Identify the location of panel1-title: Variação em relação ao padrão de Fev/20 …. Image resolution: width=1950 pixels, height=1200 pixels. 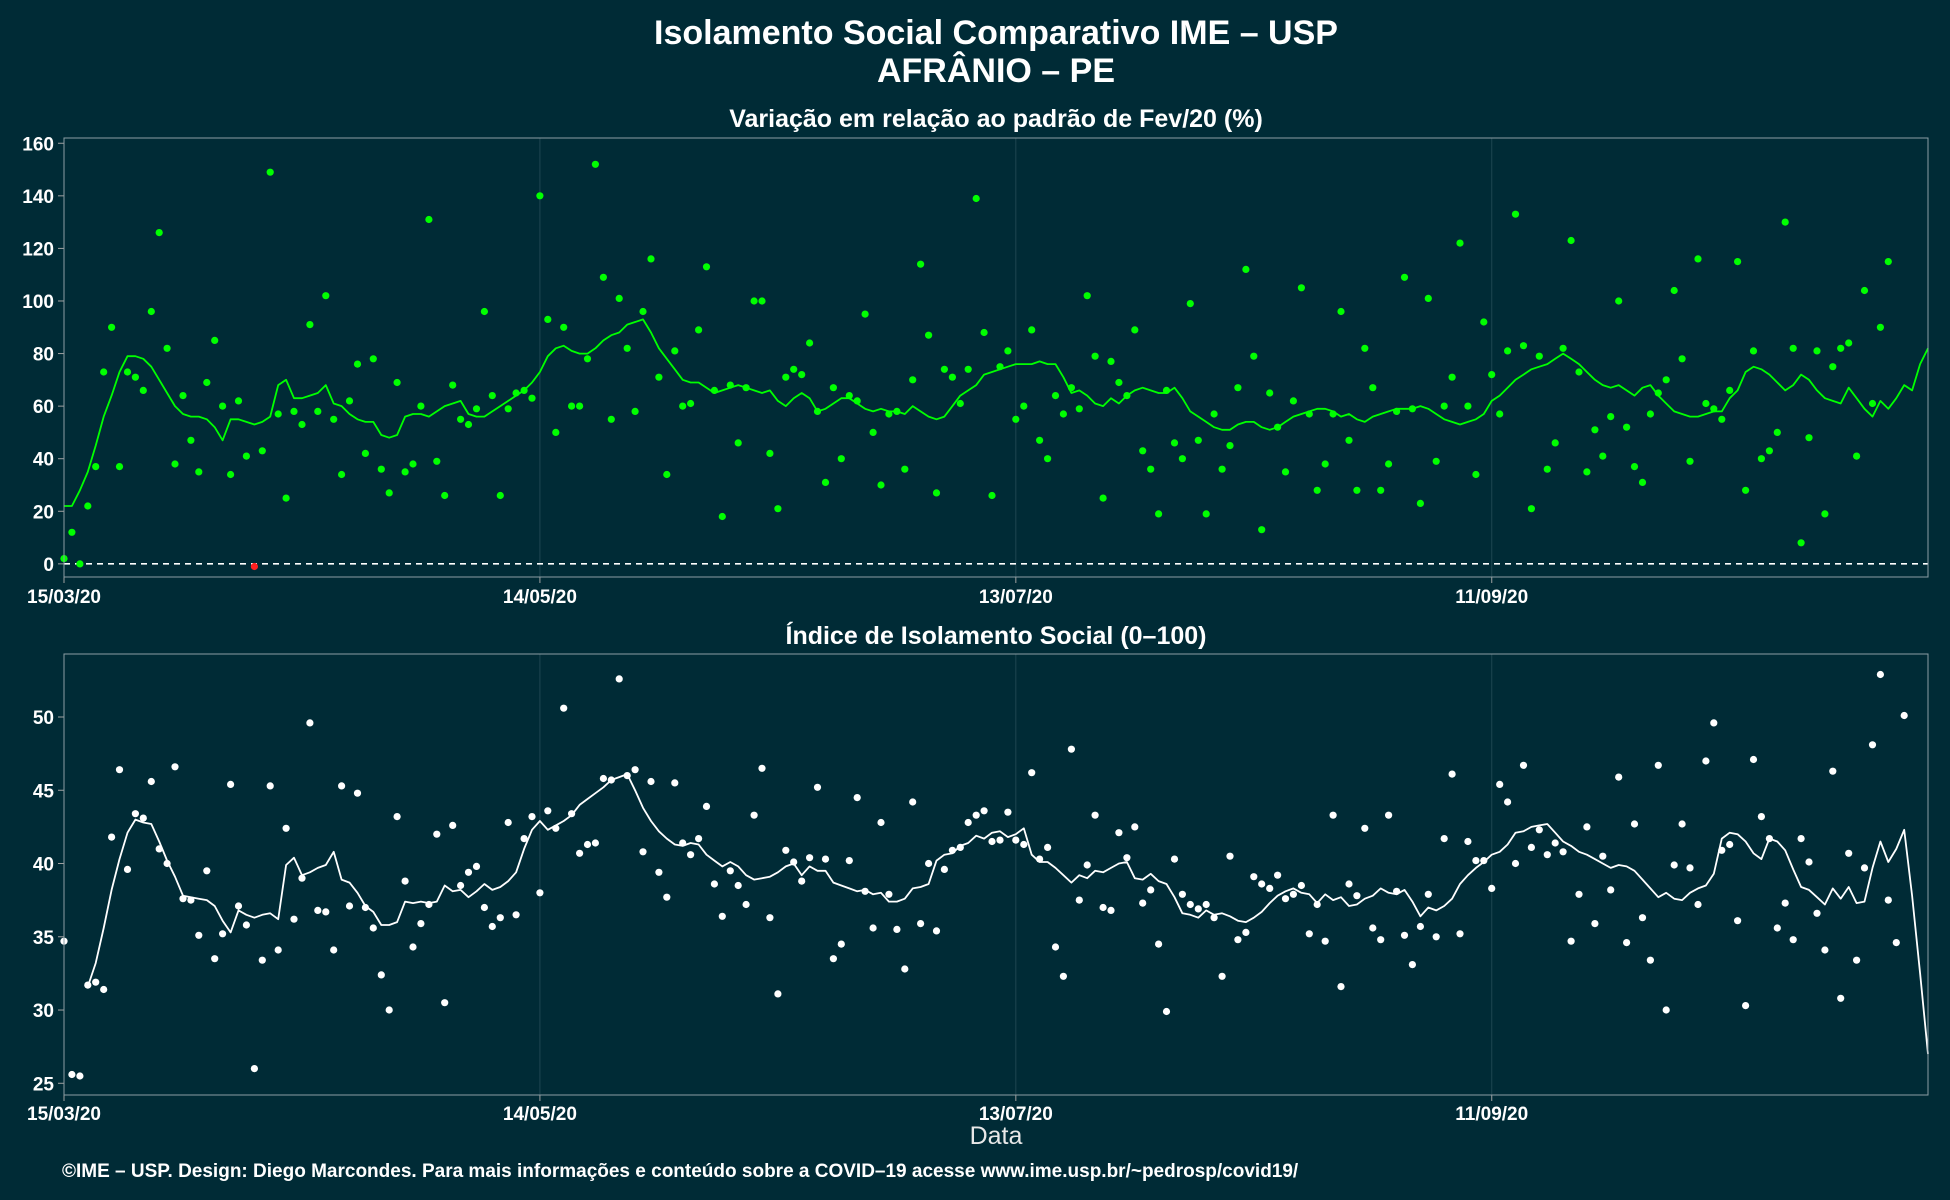
(996, 119).